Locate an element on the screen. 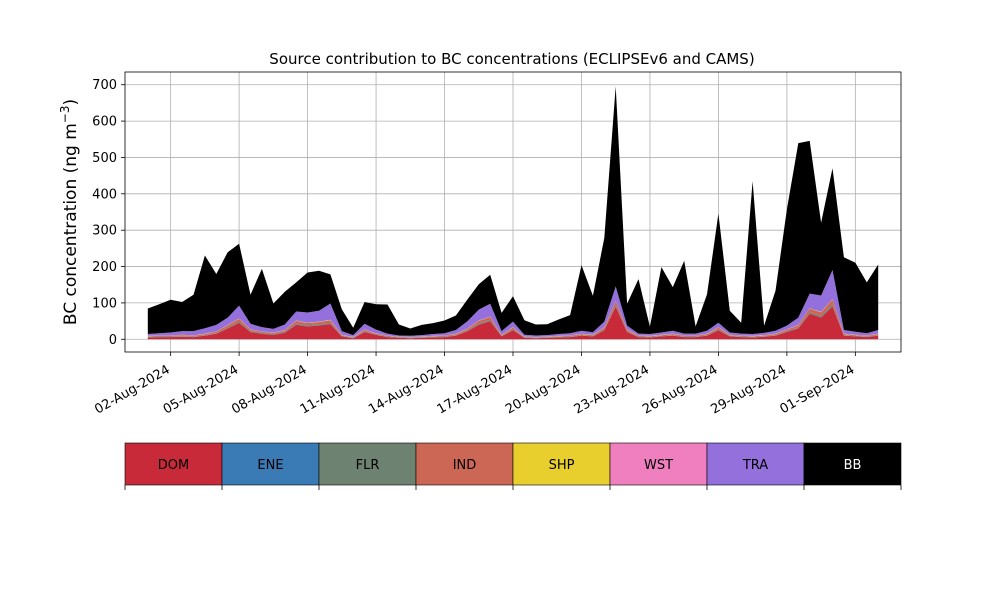  legend: DOM ENE FLR IND SHP WST TRA BB is located at coordinates (513, 466).